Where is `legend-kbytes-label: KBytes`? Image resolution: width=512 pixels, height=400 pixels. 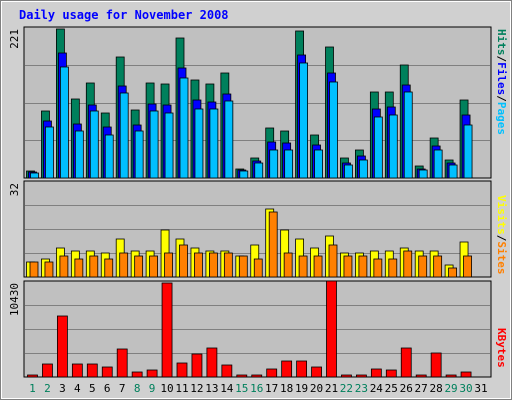
legend-kbytes-label: KBytes is located at coordinates (501, 348).